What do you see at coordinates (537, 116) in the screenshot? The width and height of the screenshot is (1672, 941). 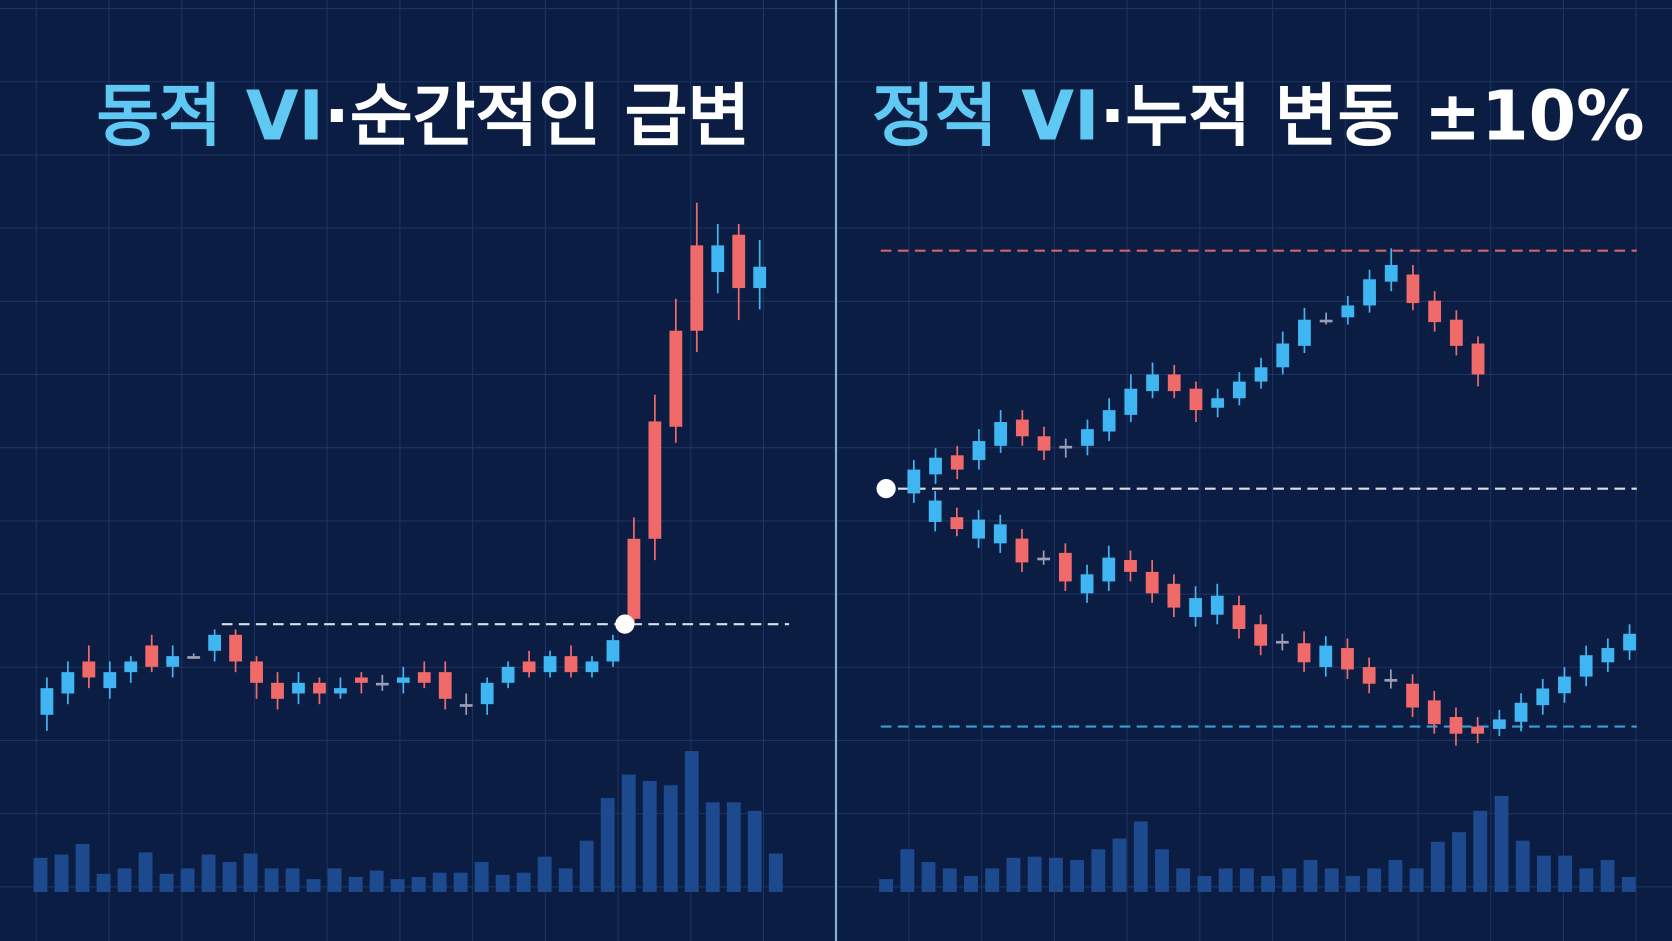 I see `title-rest: ·순간적인 급변` at bounding box center [537, 116].